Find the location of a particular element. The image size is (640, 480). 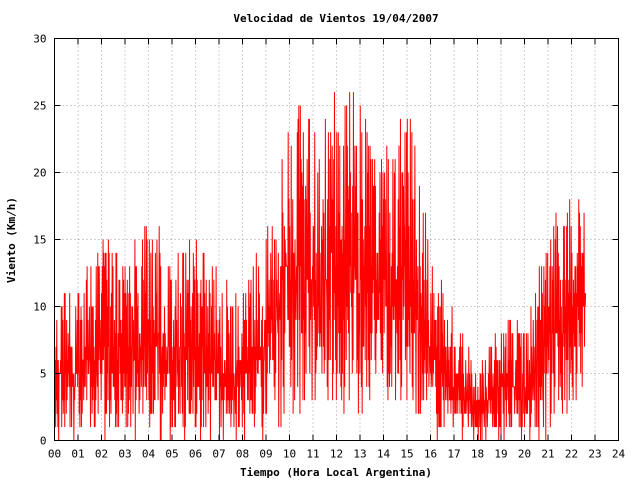

y-tick-label: 25 is located at coordinates (39, 106).